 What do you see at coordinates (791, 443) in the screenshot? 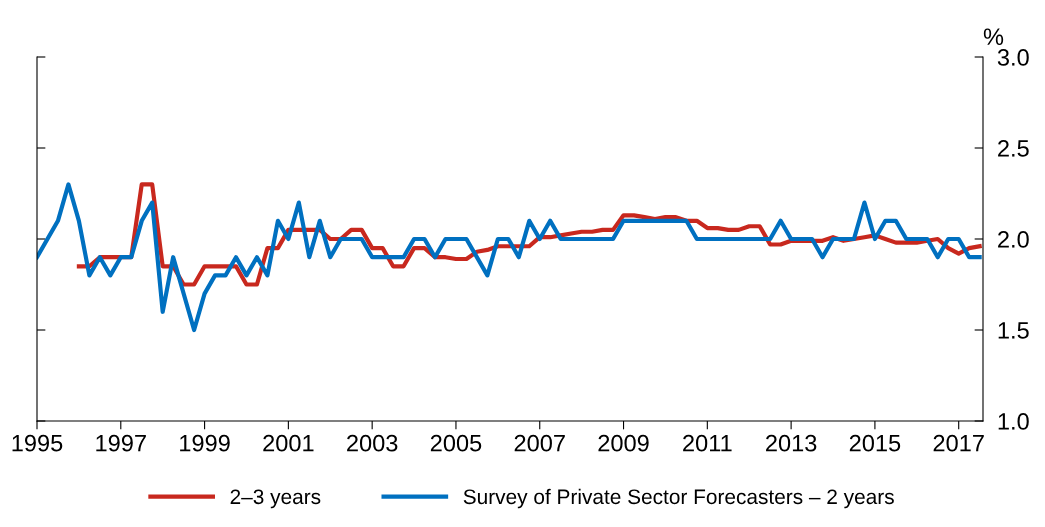
I see `x-tick-label: 2013` at bounding box center [791, 443].